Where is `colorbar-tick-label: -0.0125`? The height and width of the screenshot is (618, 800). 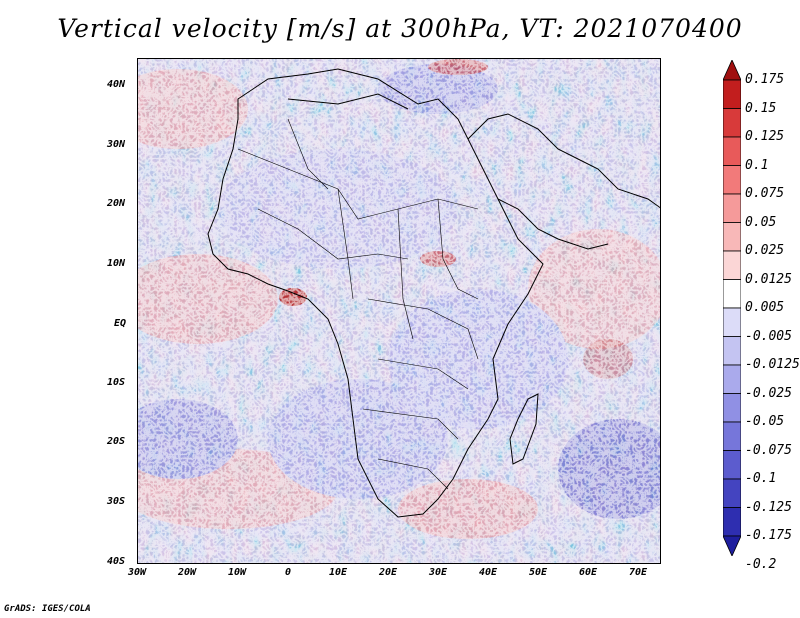
colorbar-tick-label: -0.0125 is located at coordinates (772, 364).